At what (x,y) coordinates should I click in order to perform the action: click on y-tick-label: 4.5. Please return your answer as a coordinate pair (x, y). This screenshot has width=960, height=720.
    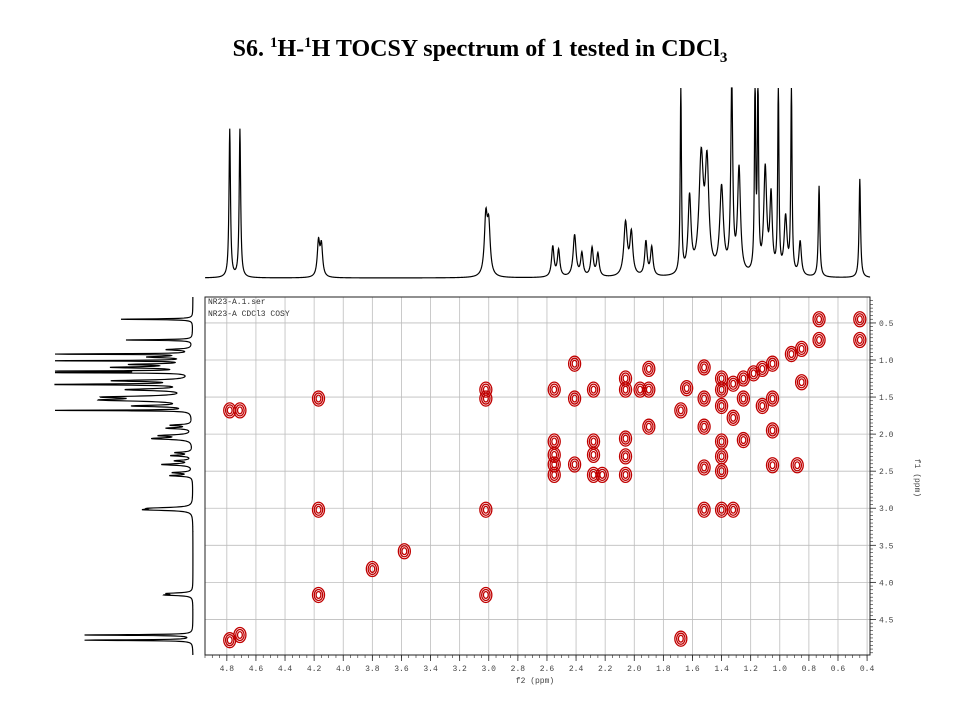
    Looking at the image, I should click on (886, 620).